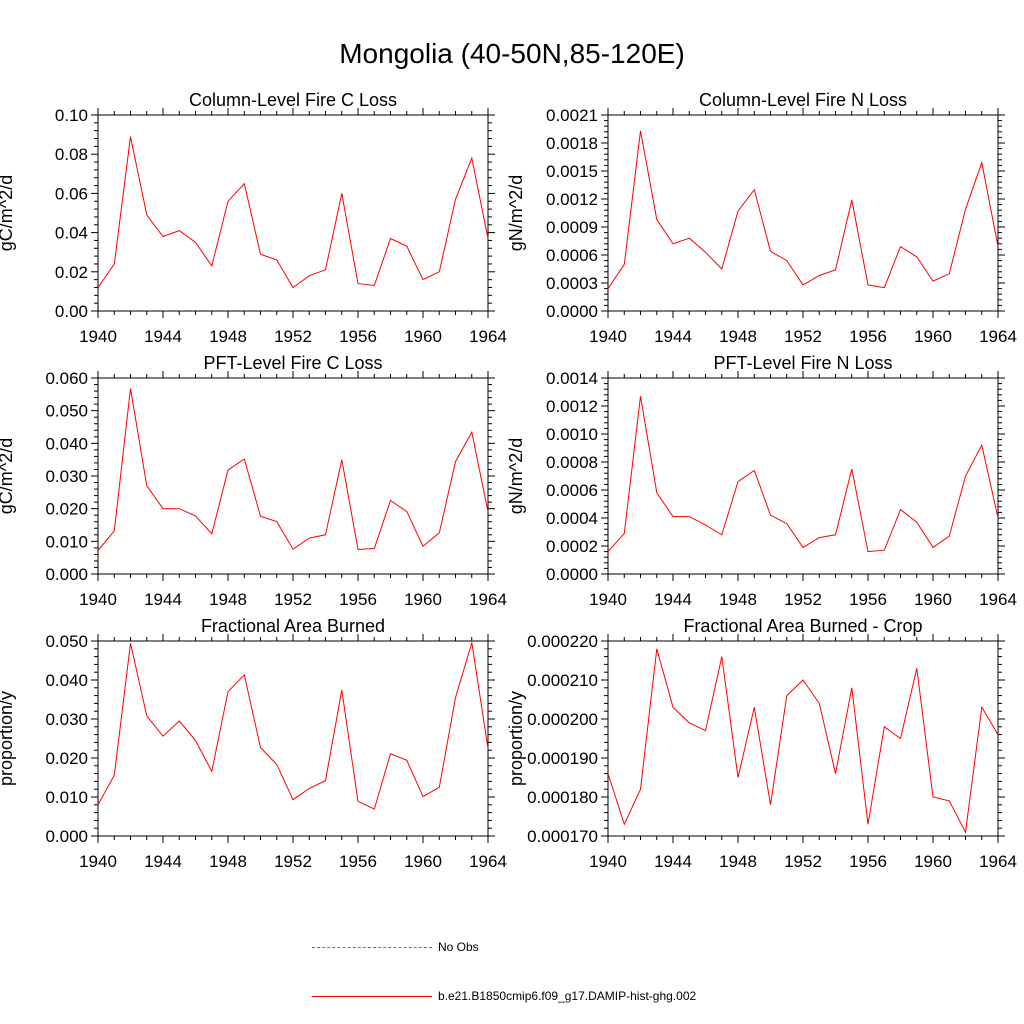 This screenshot has height=1024, width=1024. Describe the element at coordinates (572, 171) in the screenshot. I see `y-tick-label: 0.0015` at that location.